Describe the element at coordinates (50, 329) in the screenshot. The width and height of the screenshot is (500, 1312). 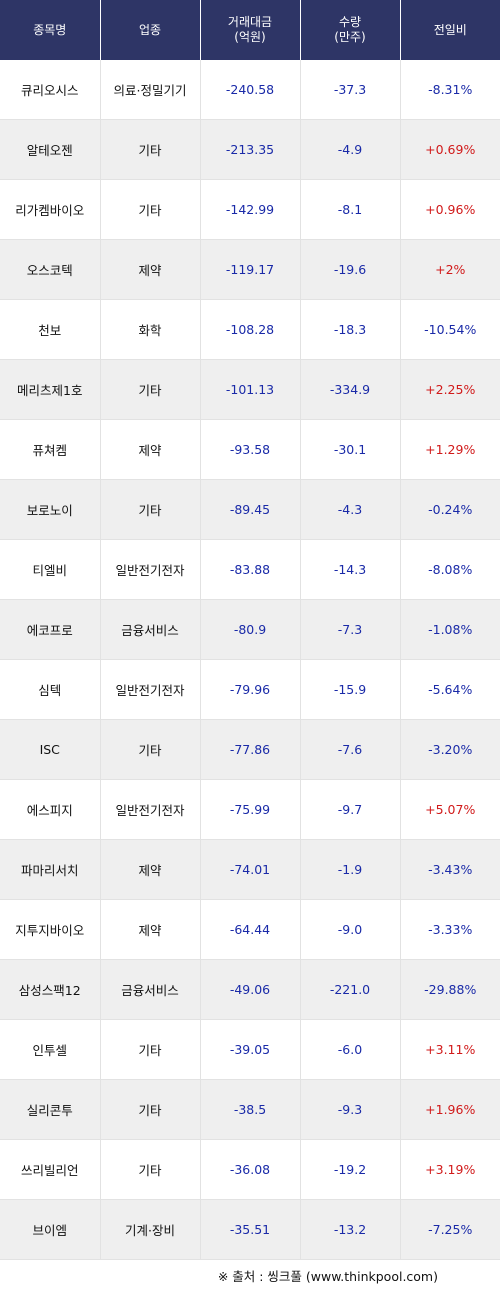
I see `stock-name-cell: 천보` at that location.